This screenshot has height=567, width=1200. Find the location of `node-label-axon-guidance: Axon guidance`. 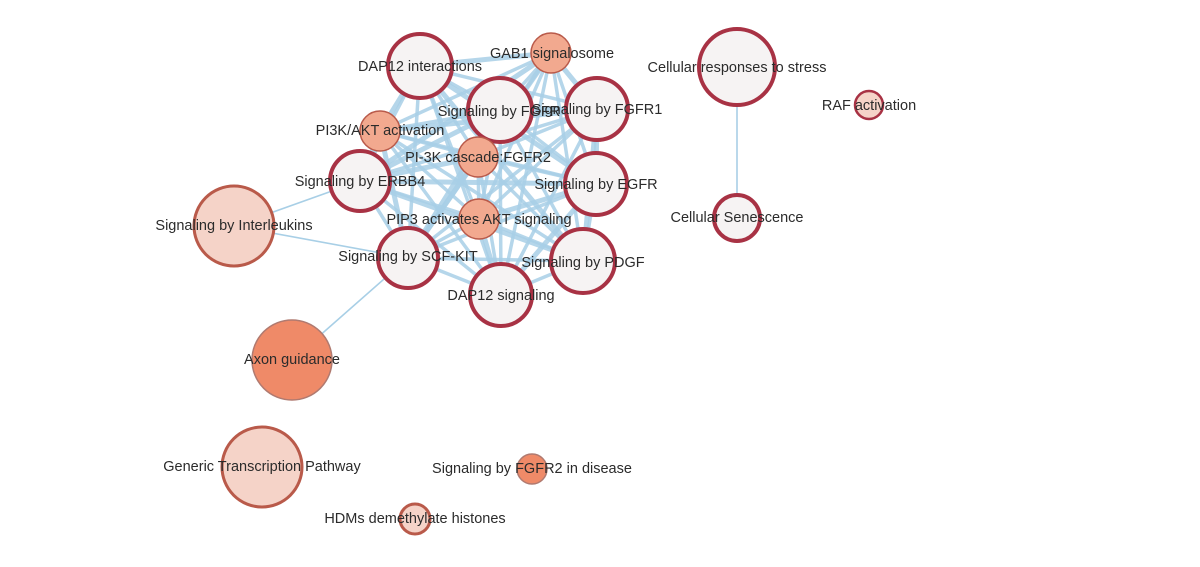

node-label-axon-guidance: Axon guidance is located at coordinates (292, 360).